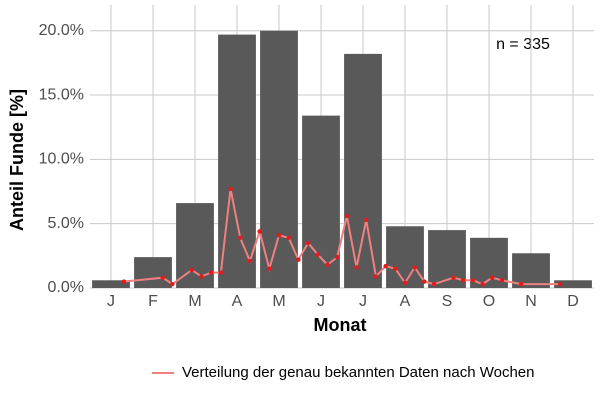 The height and width of the screenshot is (400, 600). Describe the element at coordinates (523, 44) in the screenshot. I see `annotation: n = 335` at that location.